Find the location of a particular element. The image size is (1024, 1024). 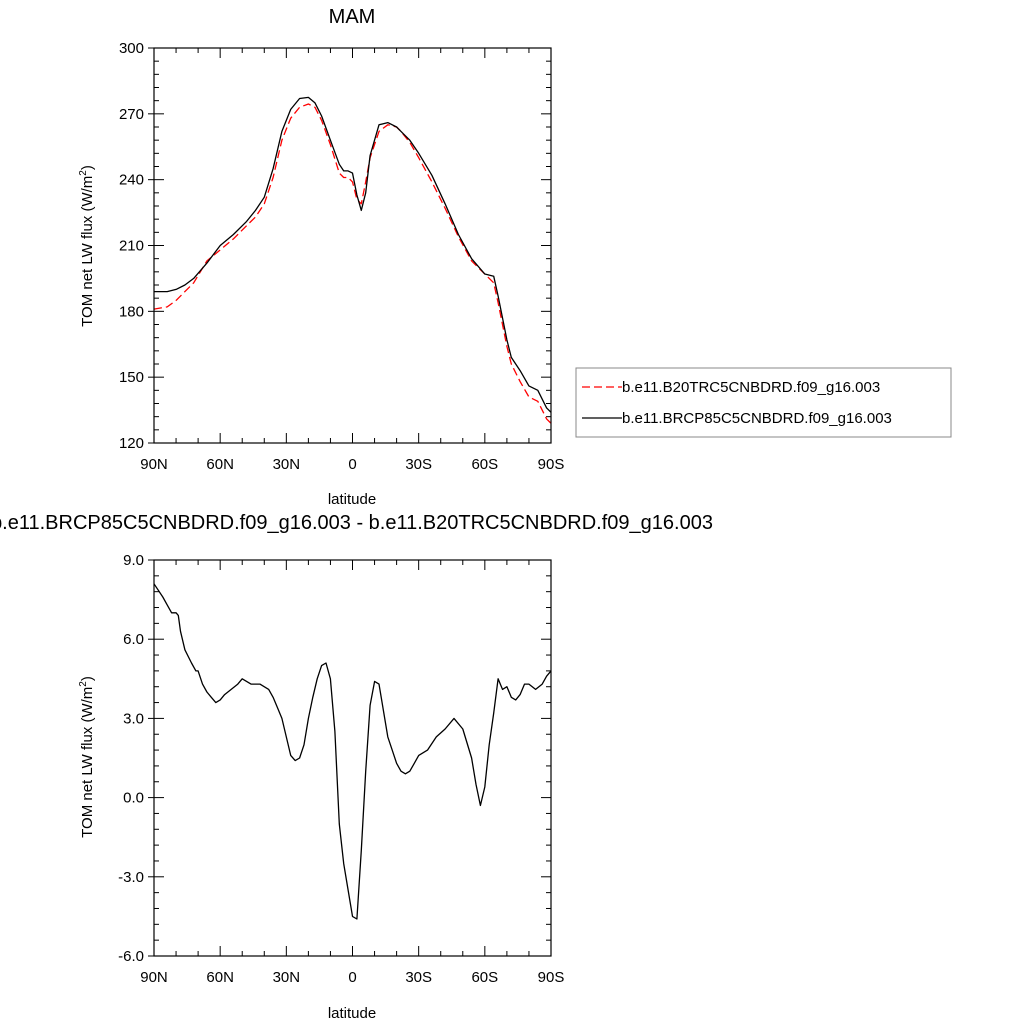

series-line-b20trc is located at coordinates (352, 263).